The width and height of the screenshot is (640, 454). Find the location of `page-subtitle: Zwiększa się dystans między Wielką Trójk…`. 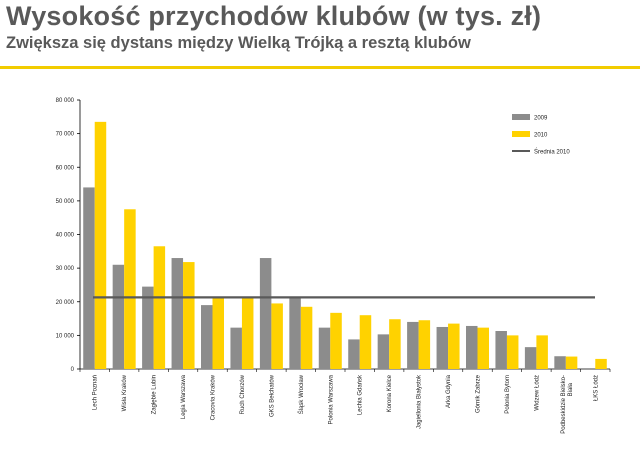

page-subtitle: Zwiększa się dystans między Wielką Trójk… is located at coordinates (238, 43).